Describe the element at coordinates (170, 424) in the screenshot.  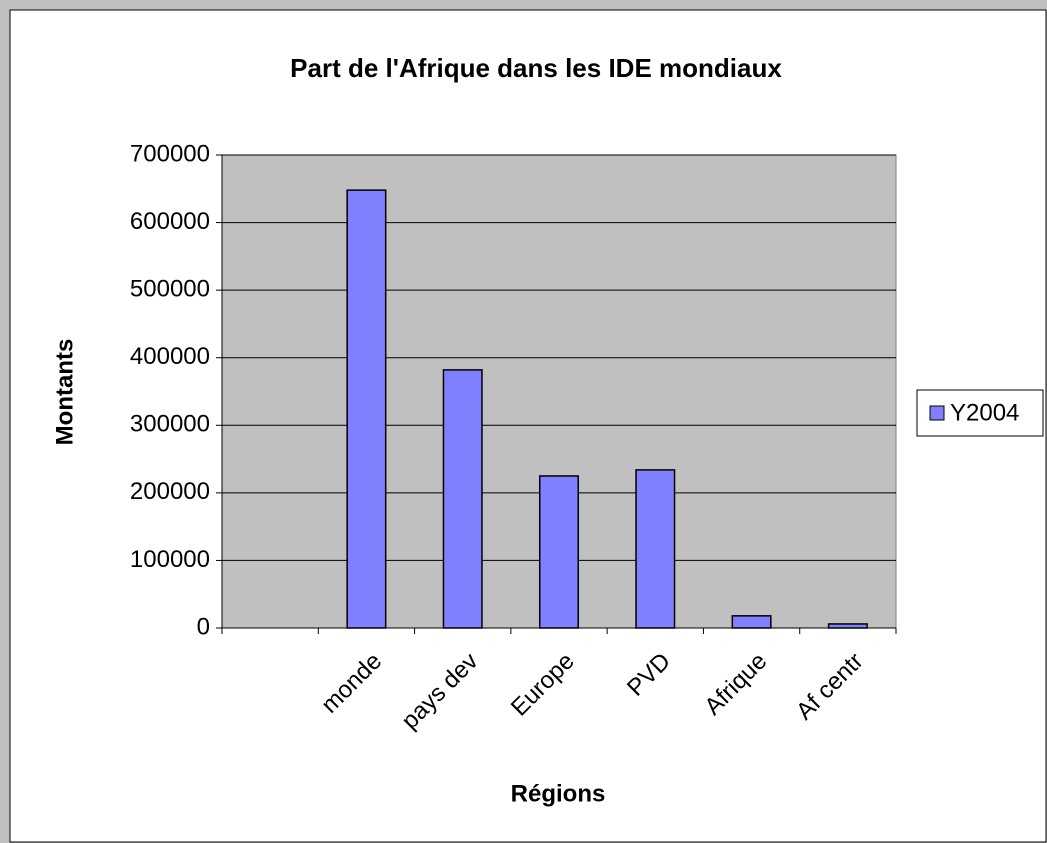
I see `y-tick-label: 300000` at that location.